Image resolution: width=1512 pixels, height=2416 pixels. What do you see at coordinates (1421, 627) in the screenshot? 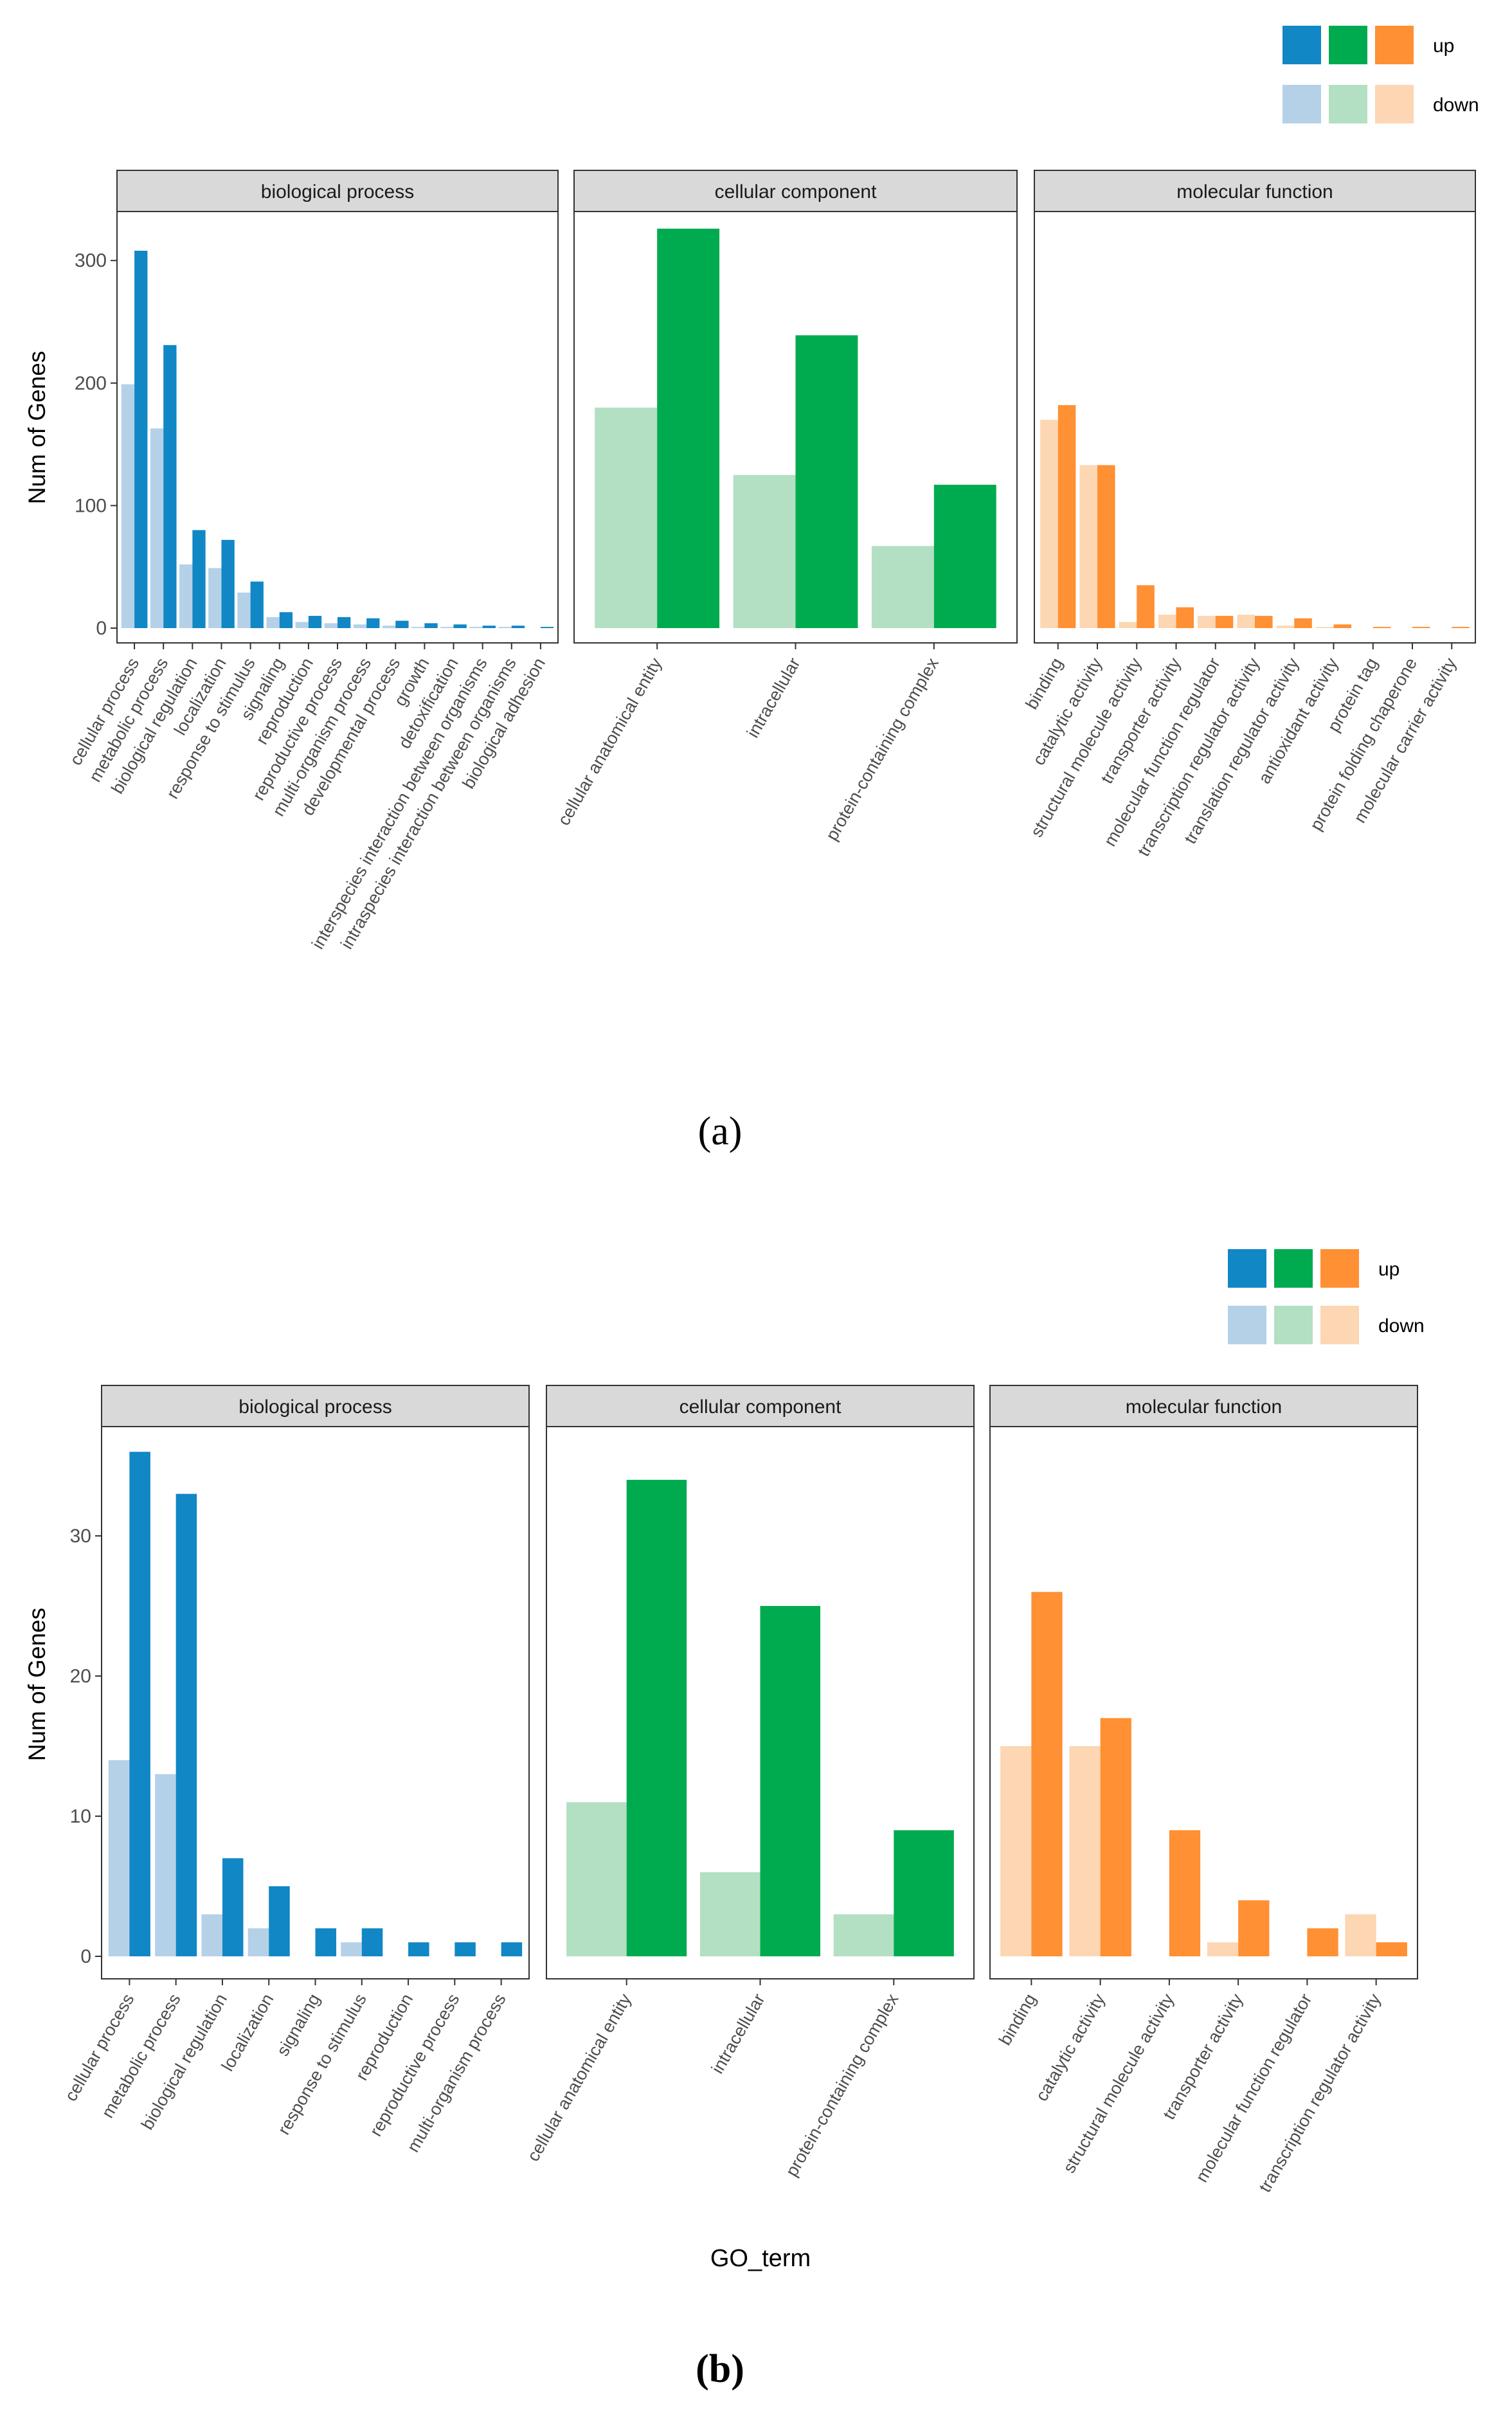
I see `bar-up-protein-folding-chaperone` at bounding box center [1421, 627].